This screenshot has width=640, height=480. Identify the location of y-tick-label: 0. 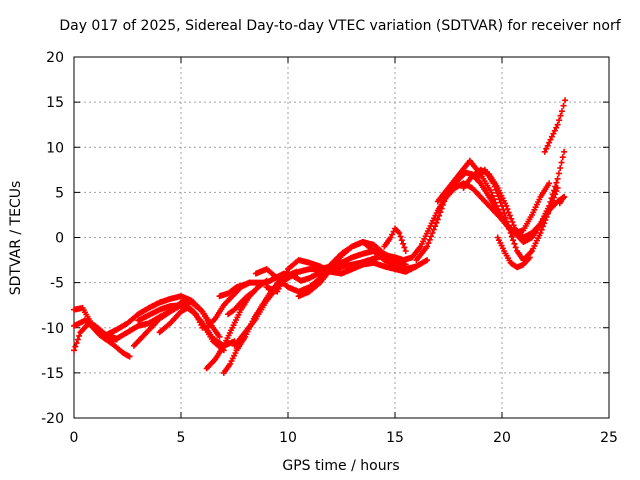
(59, 239).